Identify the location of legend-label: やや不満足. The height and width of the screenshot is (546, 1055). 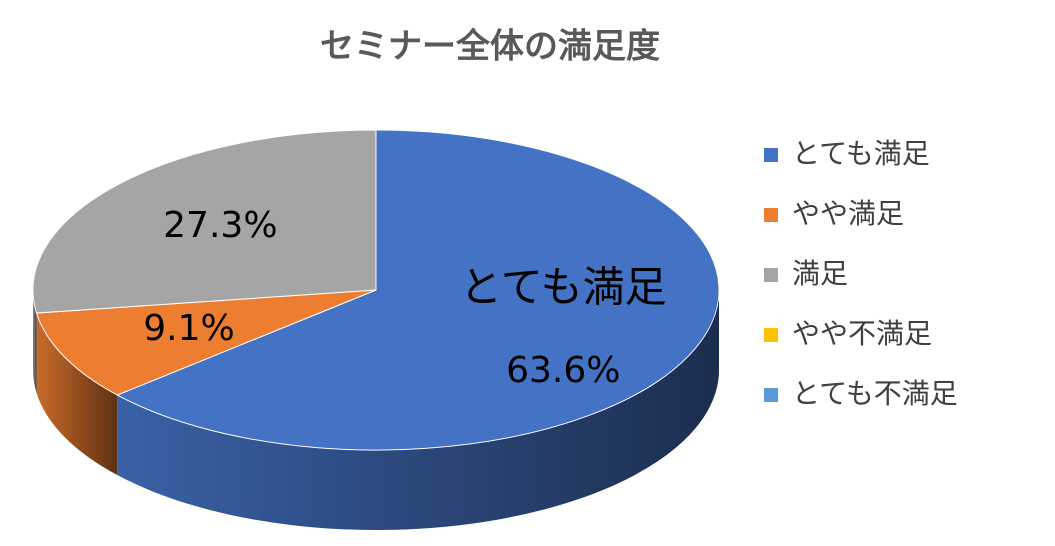
(862, 333).